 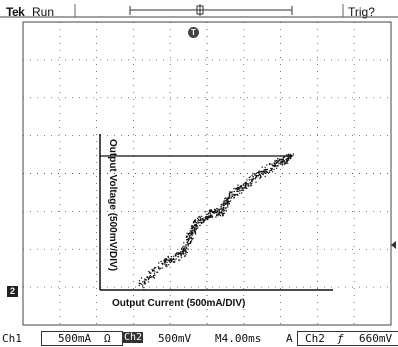 I want to click on trigger-settings-box, so click(x=347, y=338).